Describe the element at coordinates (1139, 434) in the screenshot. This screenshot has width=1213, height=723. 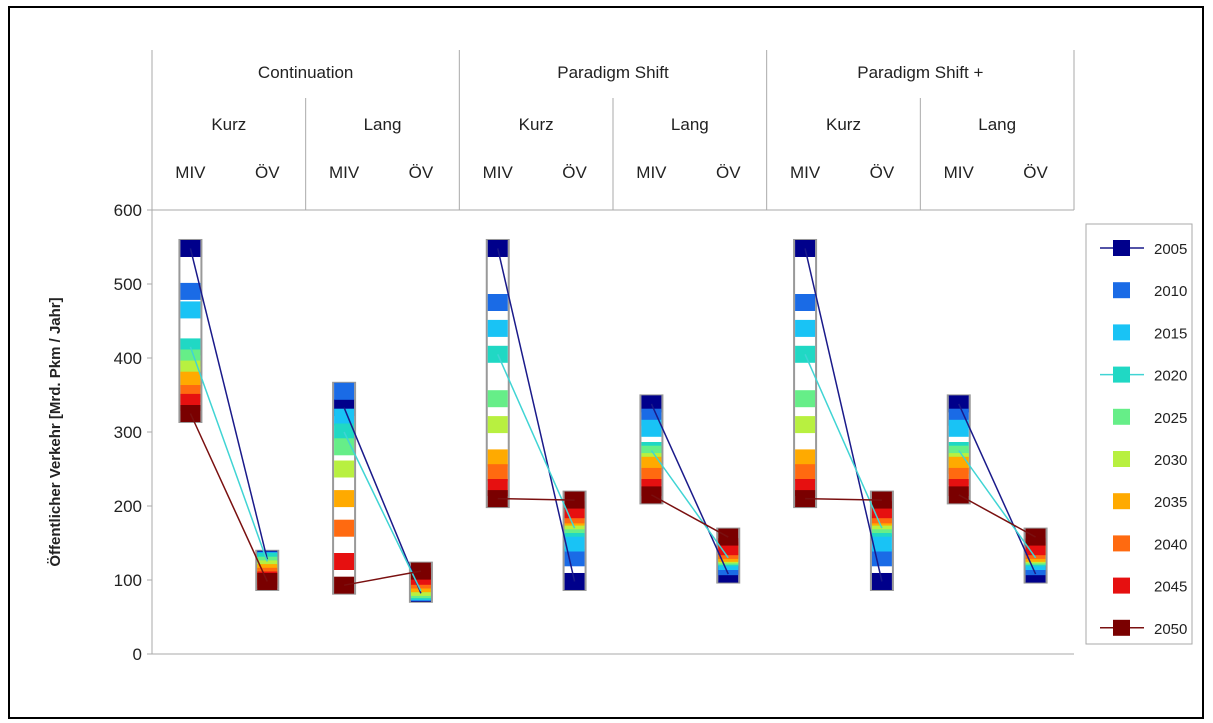
I see `legend-box` at that location.